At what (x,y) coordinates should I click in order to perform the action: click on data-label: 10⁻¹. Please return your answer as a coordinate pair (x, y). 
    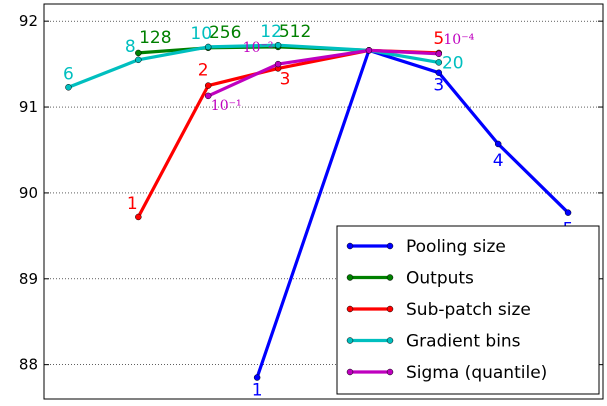
    Looking at the image, I should click on (226, 106).